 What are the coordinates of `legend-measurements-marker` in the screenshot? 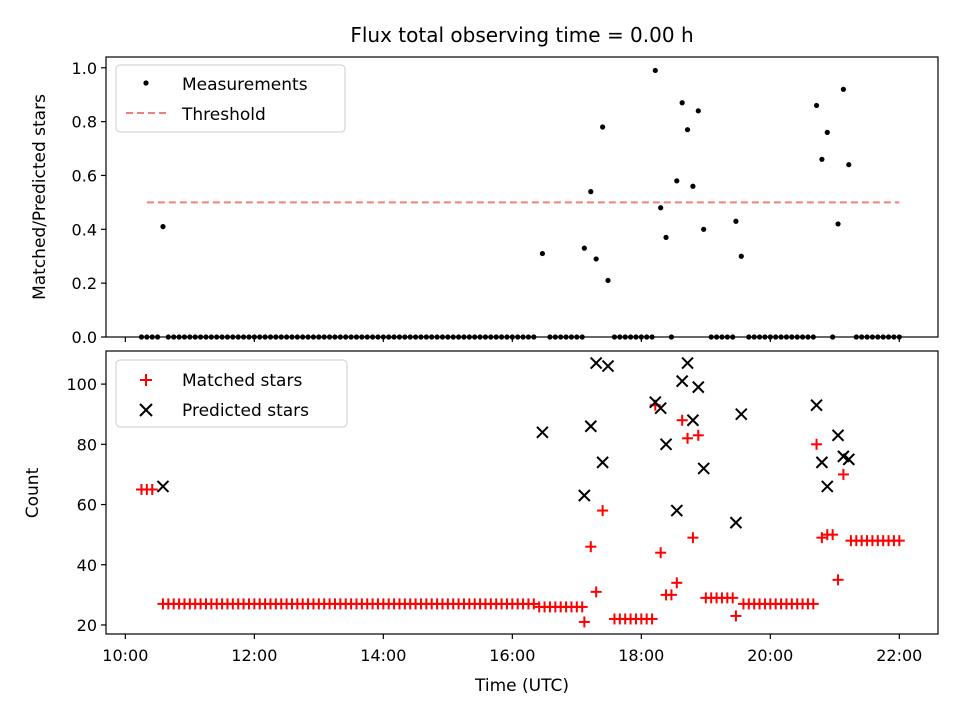 It's located at (146, 83).